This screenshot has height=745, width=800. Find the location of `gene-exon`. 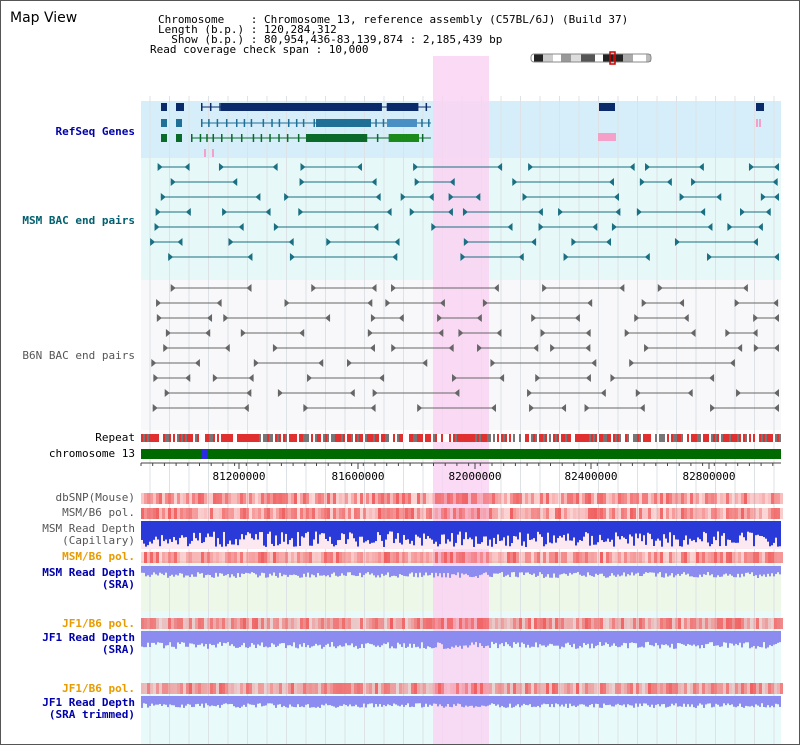

gene-exon is located at coordinates (376, 123).